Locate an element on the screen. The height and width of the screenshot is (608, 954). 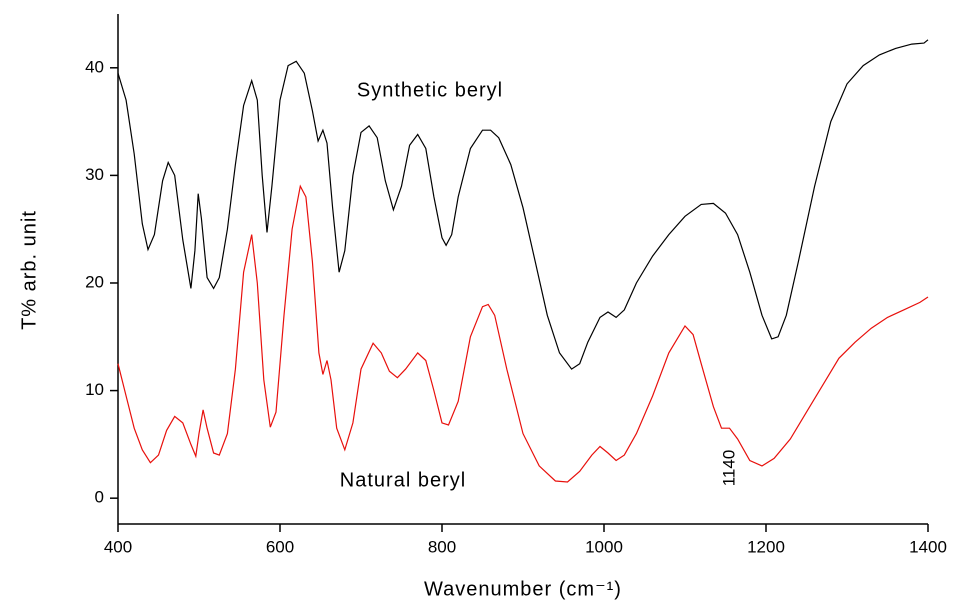
annotation: Synthetic beryl is located at coordinates (430, 90).